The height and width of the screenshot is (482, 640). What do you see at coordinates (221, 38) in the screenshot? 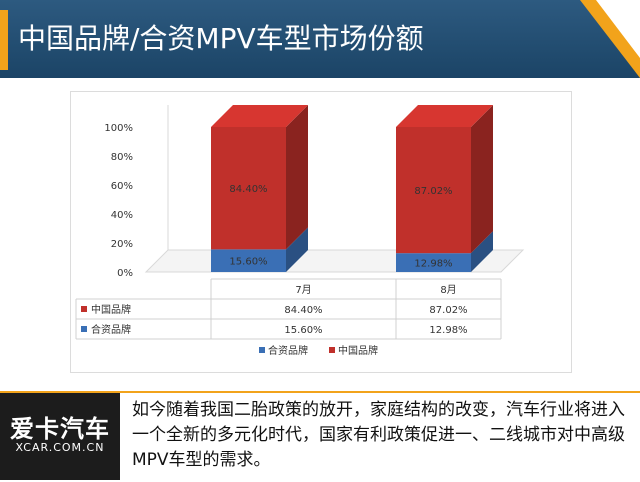
I see `page-title: 中国品牌/合资MPV车型市场份额` at bounding box center [221, 38].